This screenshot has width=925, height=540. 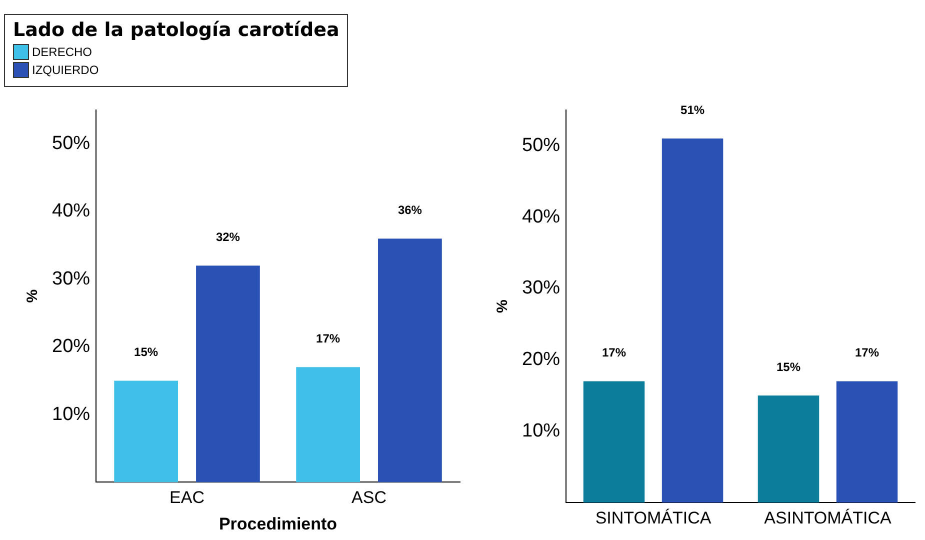 I want to click on x-tick-label: ASC, so click(x=369, y=498).